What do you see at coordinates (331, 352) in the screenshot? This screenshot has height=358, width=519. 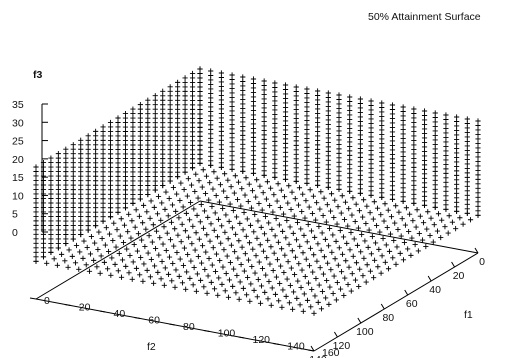 I see `f1-tick-label: 160` at bounding box center [331, 352].